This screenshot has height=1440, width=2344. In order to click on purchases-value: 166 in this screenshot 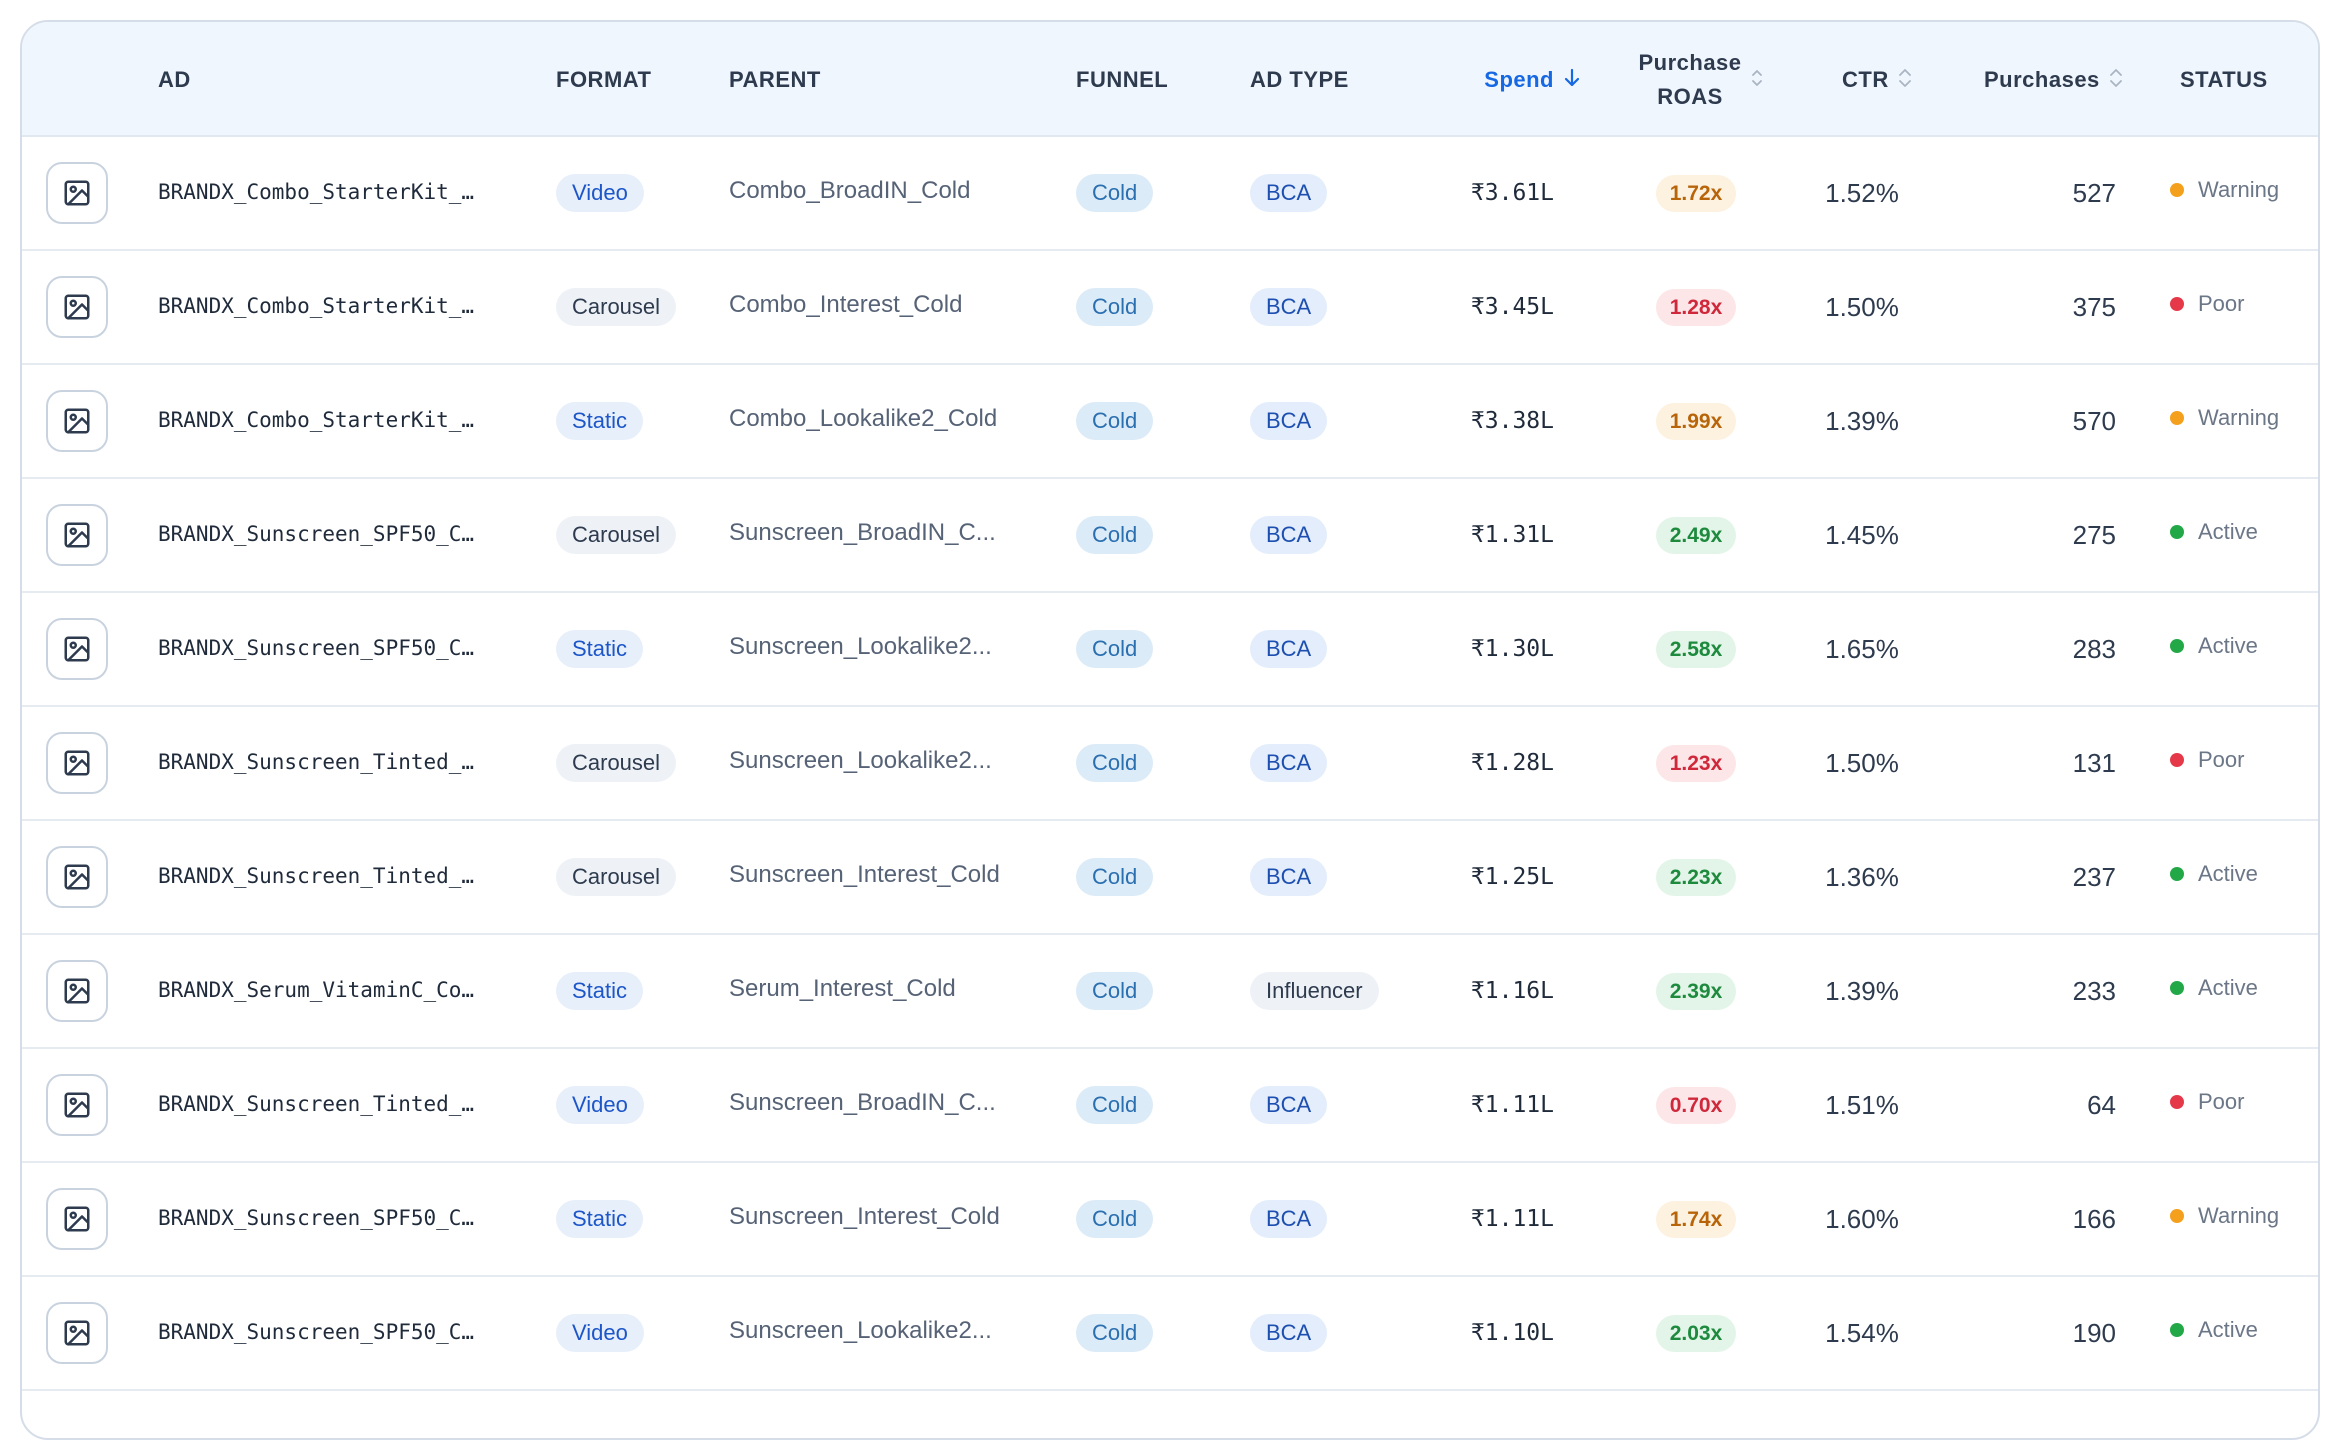, I will do `click(2094, 1218)`.